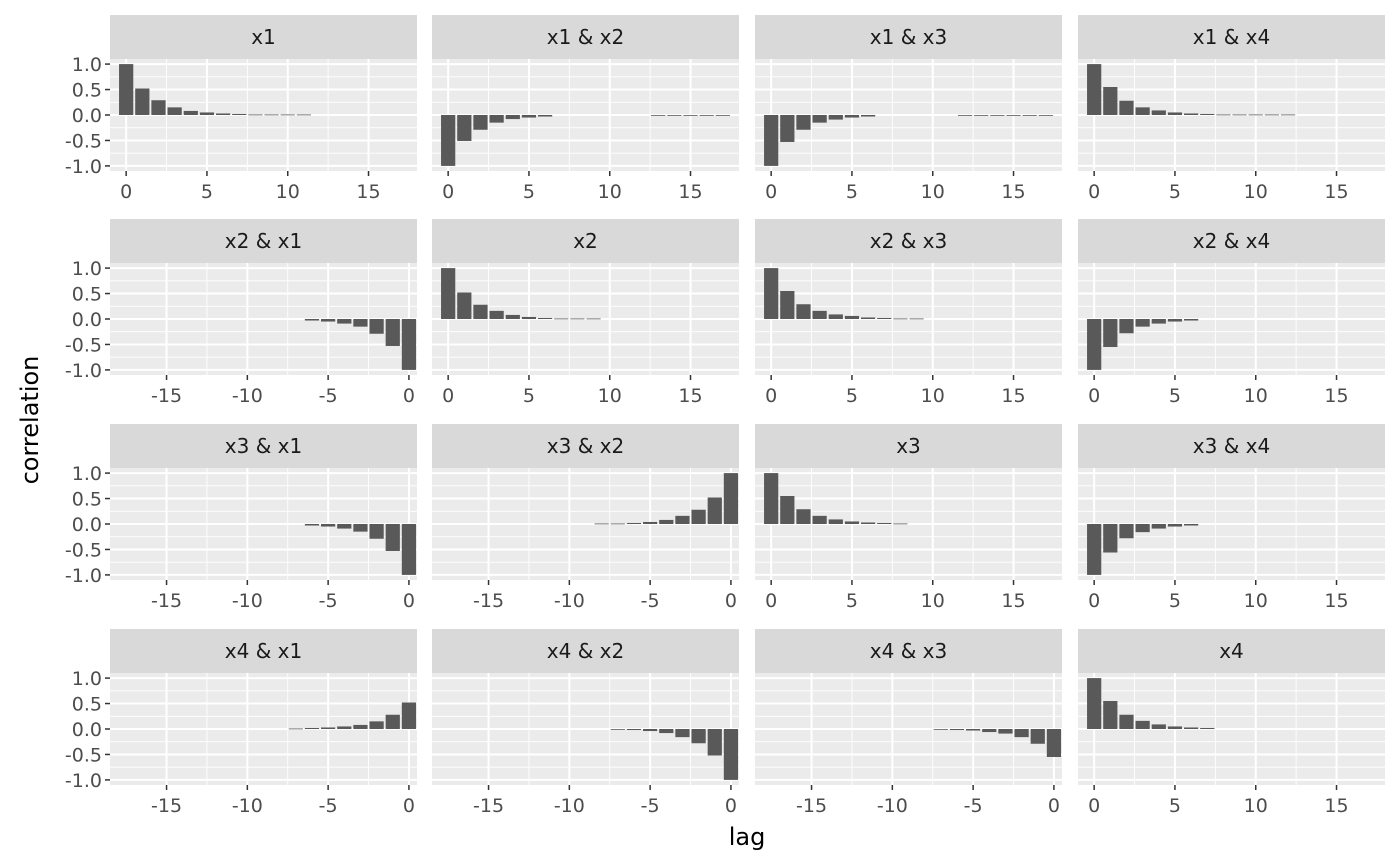 The height and width of the screenshot is (866, 1400). Describe the element at coordinates (1231, 37) in the screenshot. I see `panel-title: x1 & x4` at that location.